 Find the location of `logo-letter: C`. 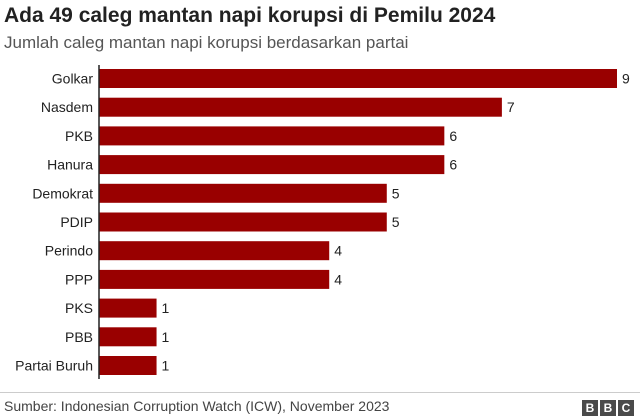

logo-letter: C is located at coordinates (626, 408).